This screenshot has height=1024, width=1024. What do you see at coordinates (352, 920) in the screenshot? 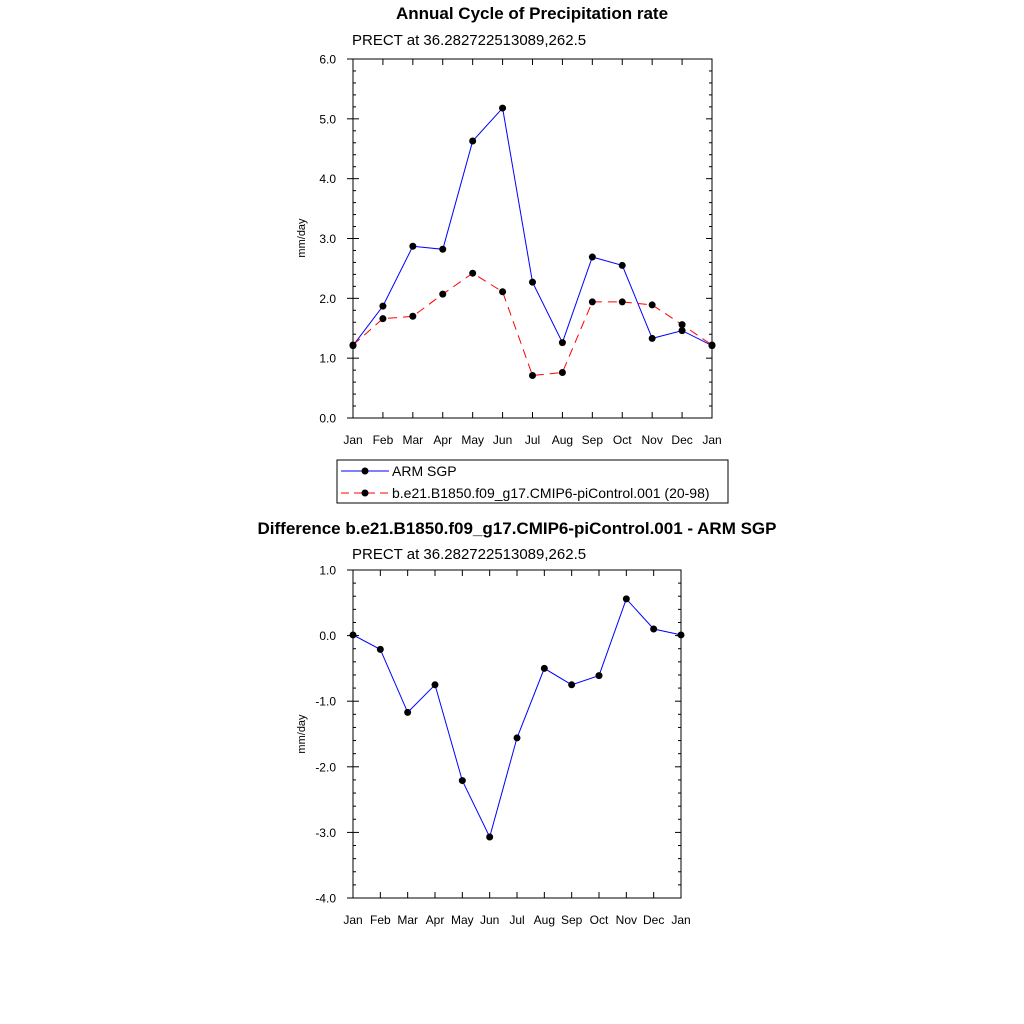
I see `c2-xtick-label: Jan` at bounding box center [352, 920].